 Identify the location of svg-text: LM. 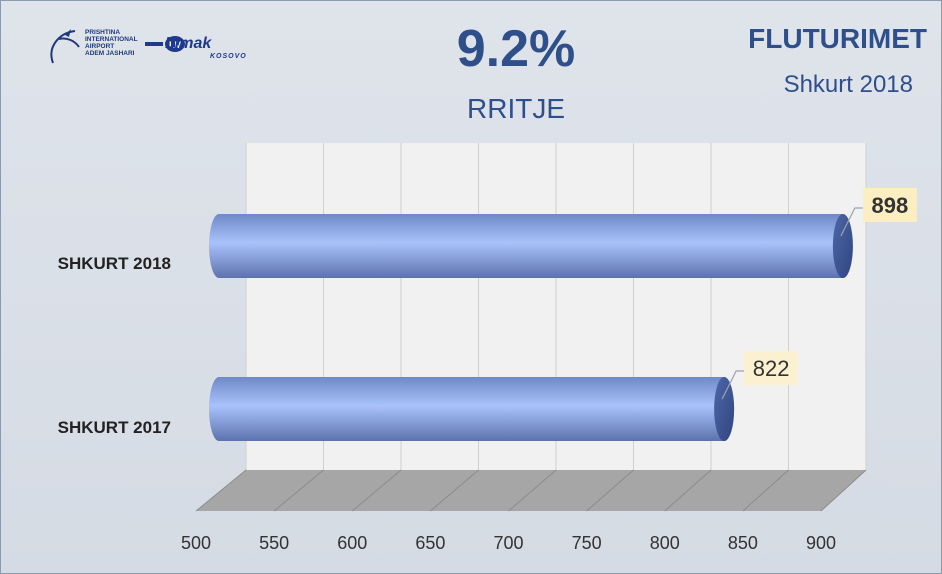
(175, 45).